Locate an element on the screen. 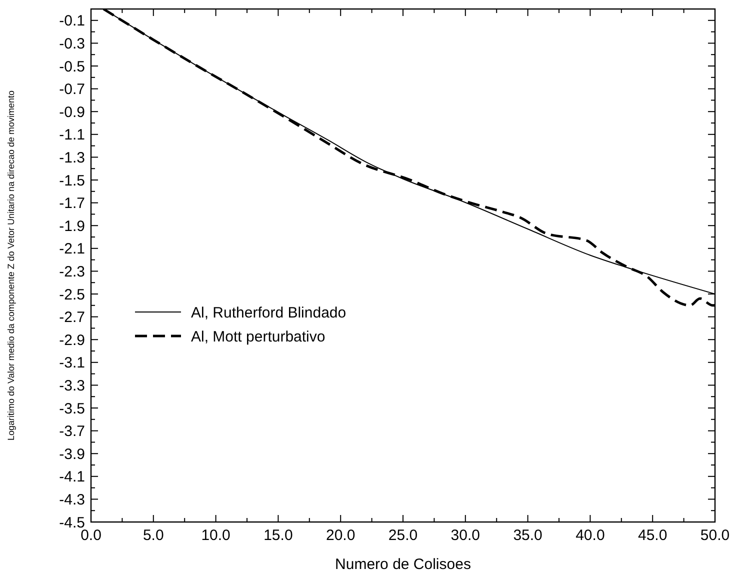 This screenshot has width=736, height=577. y-tick-label: -1.7 is located at coordinates (72, 203).